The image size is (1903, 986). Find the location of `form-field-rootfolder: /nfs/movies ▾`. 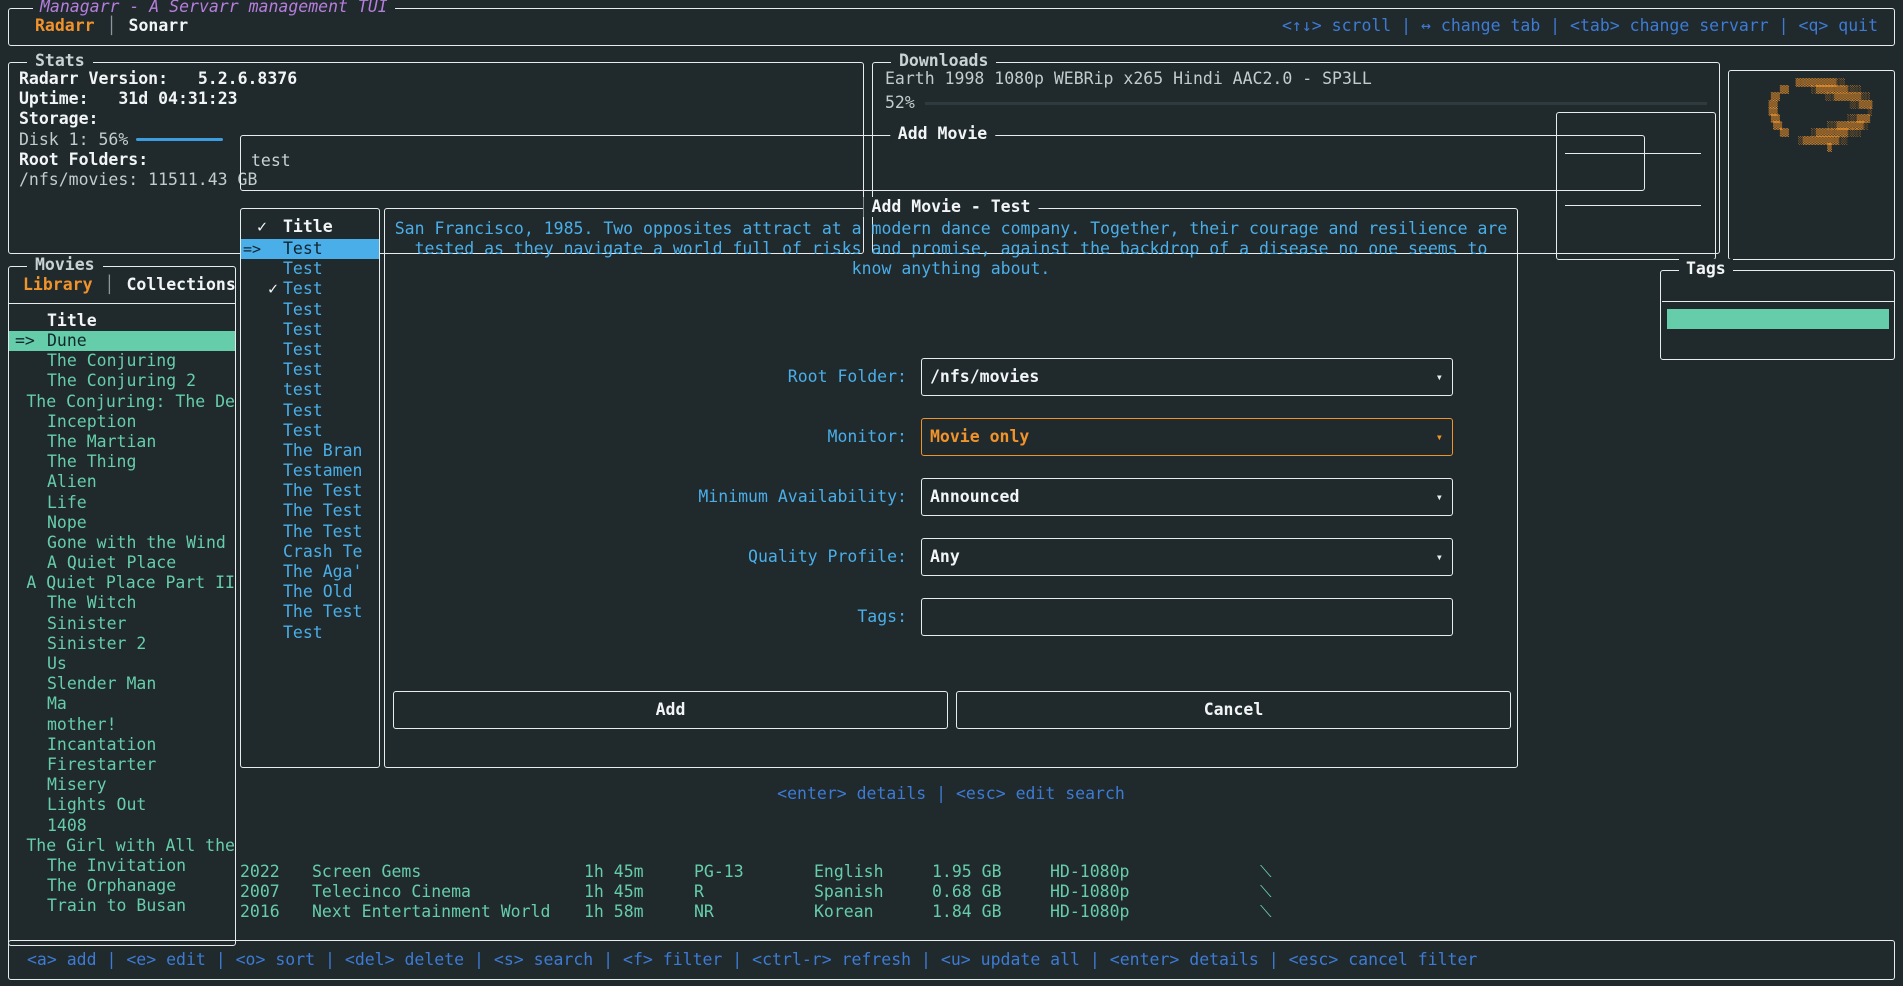

form-field-rootfolder: /nfs/movies ▾ is located at coordinates (1187, 377).